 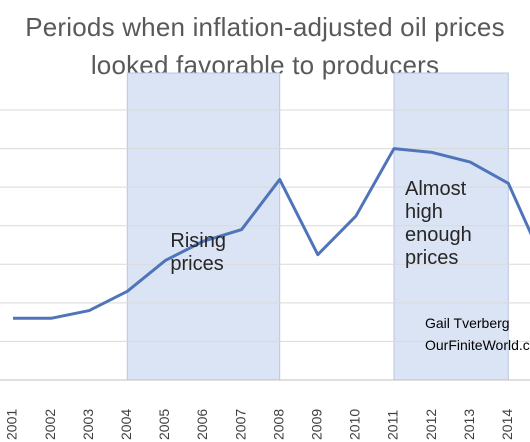 What do you see at coordinates (202, 424) in the screenshot?
I see `x-tick-label: 2006` at bounding box center [202, 424].